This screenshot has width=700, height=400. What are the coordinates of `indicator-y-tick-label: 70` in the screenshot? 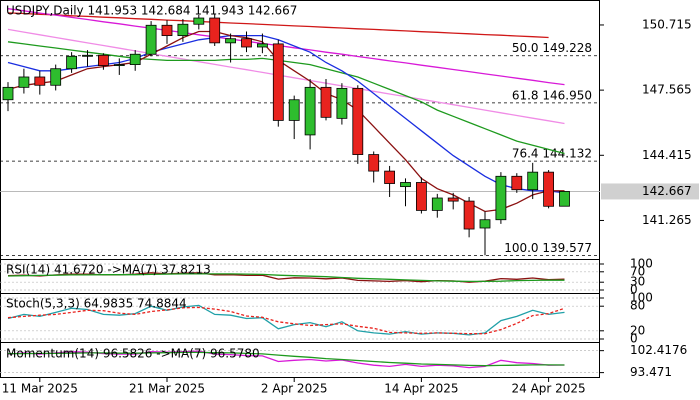 It's located at (637, 271).